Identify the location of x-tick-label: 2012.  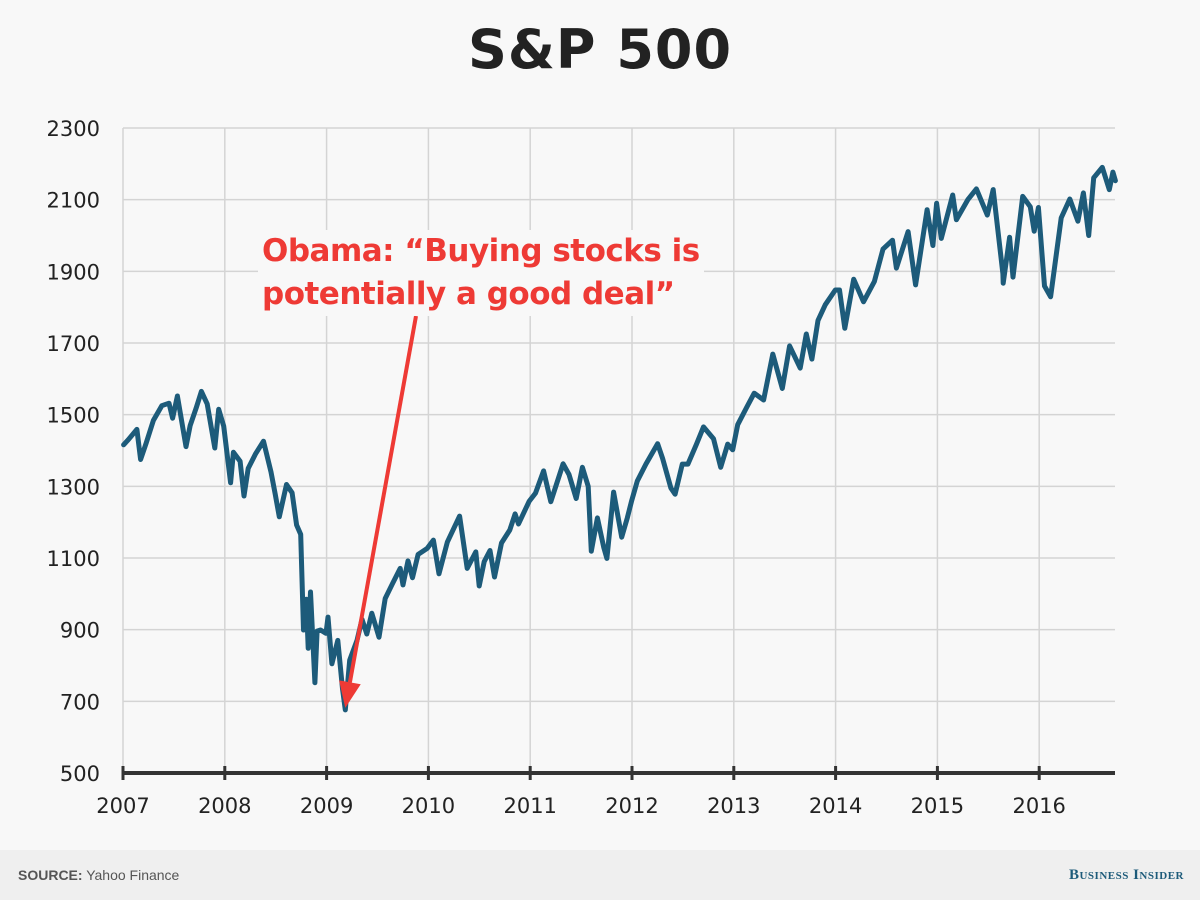
(631, 806).